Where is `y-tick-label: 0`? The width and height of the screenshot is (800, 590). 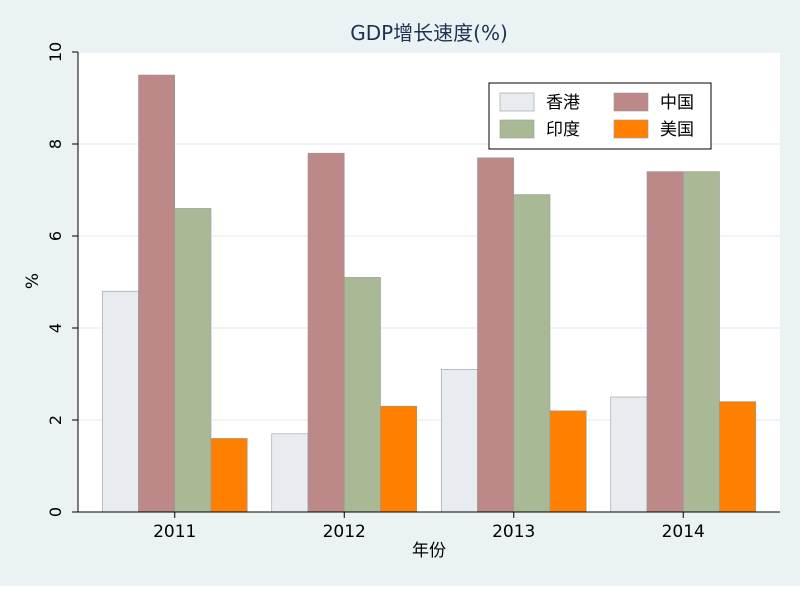
y-tick-label: 0 is located at coordinates (55, 512).